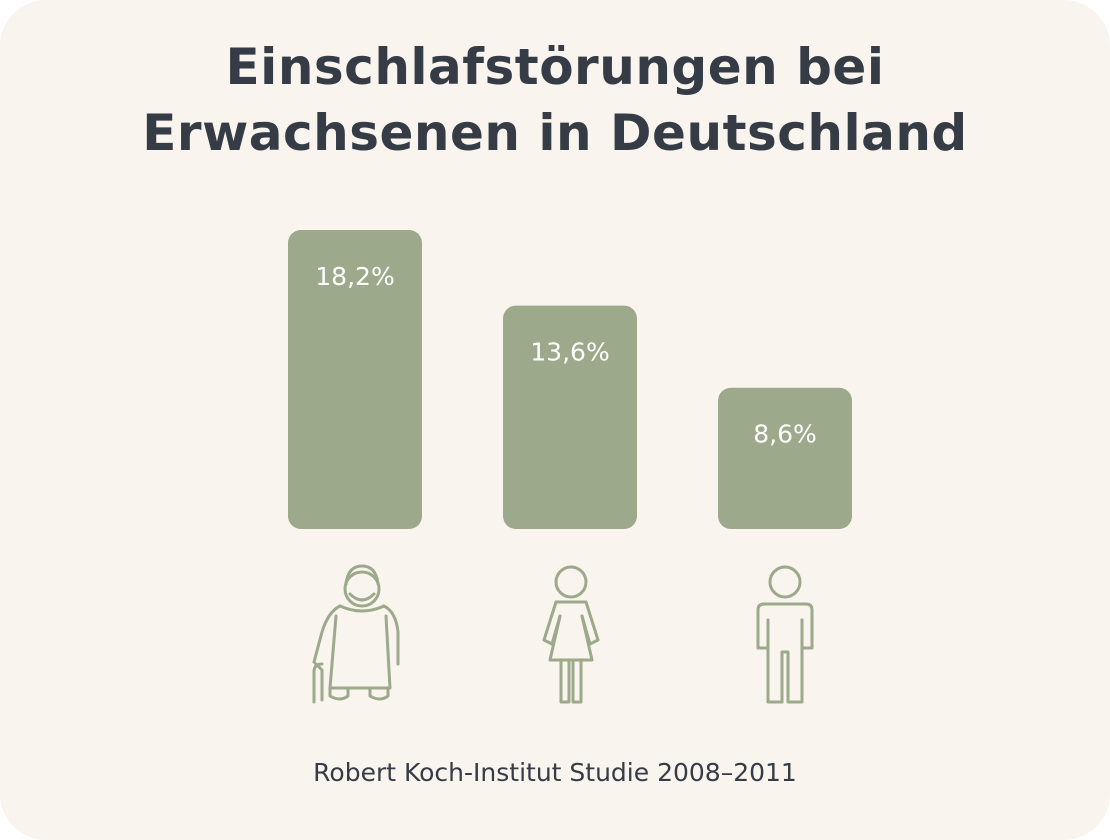  Describe the element at coordinates (354, 276) in the screenshot. I see `bar-value-label-1: 18,2%` at that location.